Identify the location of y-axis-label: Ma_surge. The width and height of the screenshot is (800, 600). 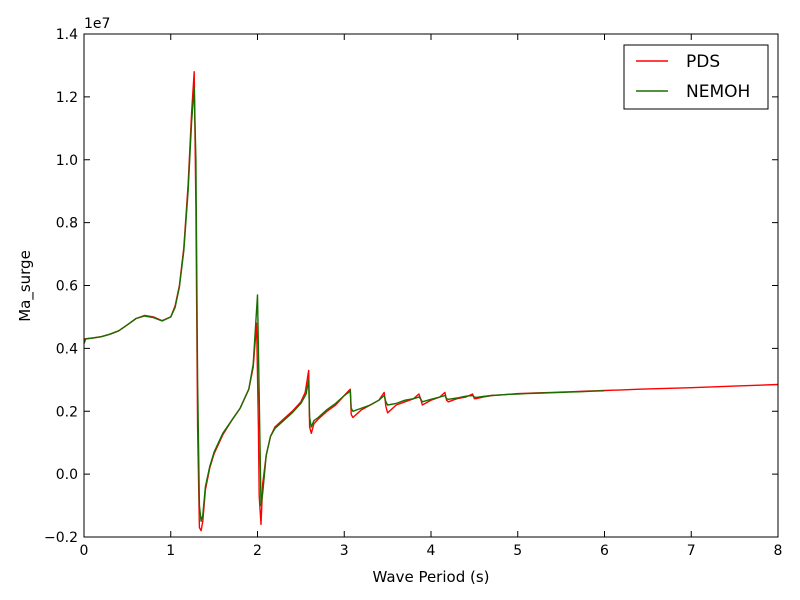
(25, 286).